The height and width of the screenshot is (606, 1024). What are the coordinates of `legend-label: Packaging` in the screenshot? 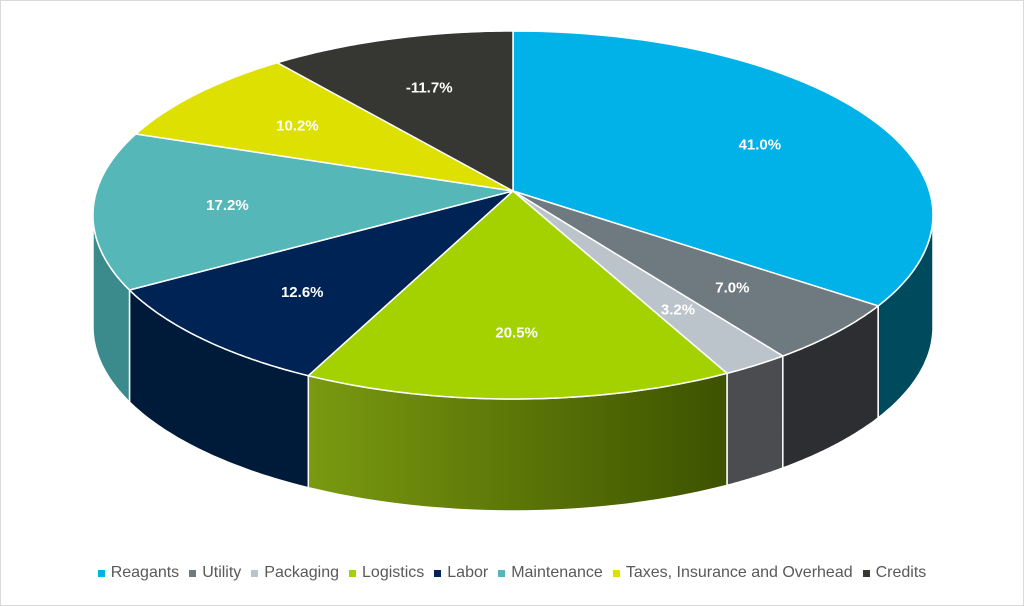 It's located at (302, 572).